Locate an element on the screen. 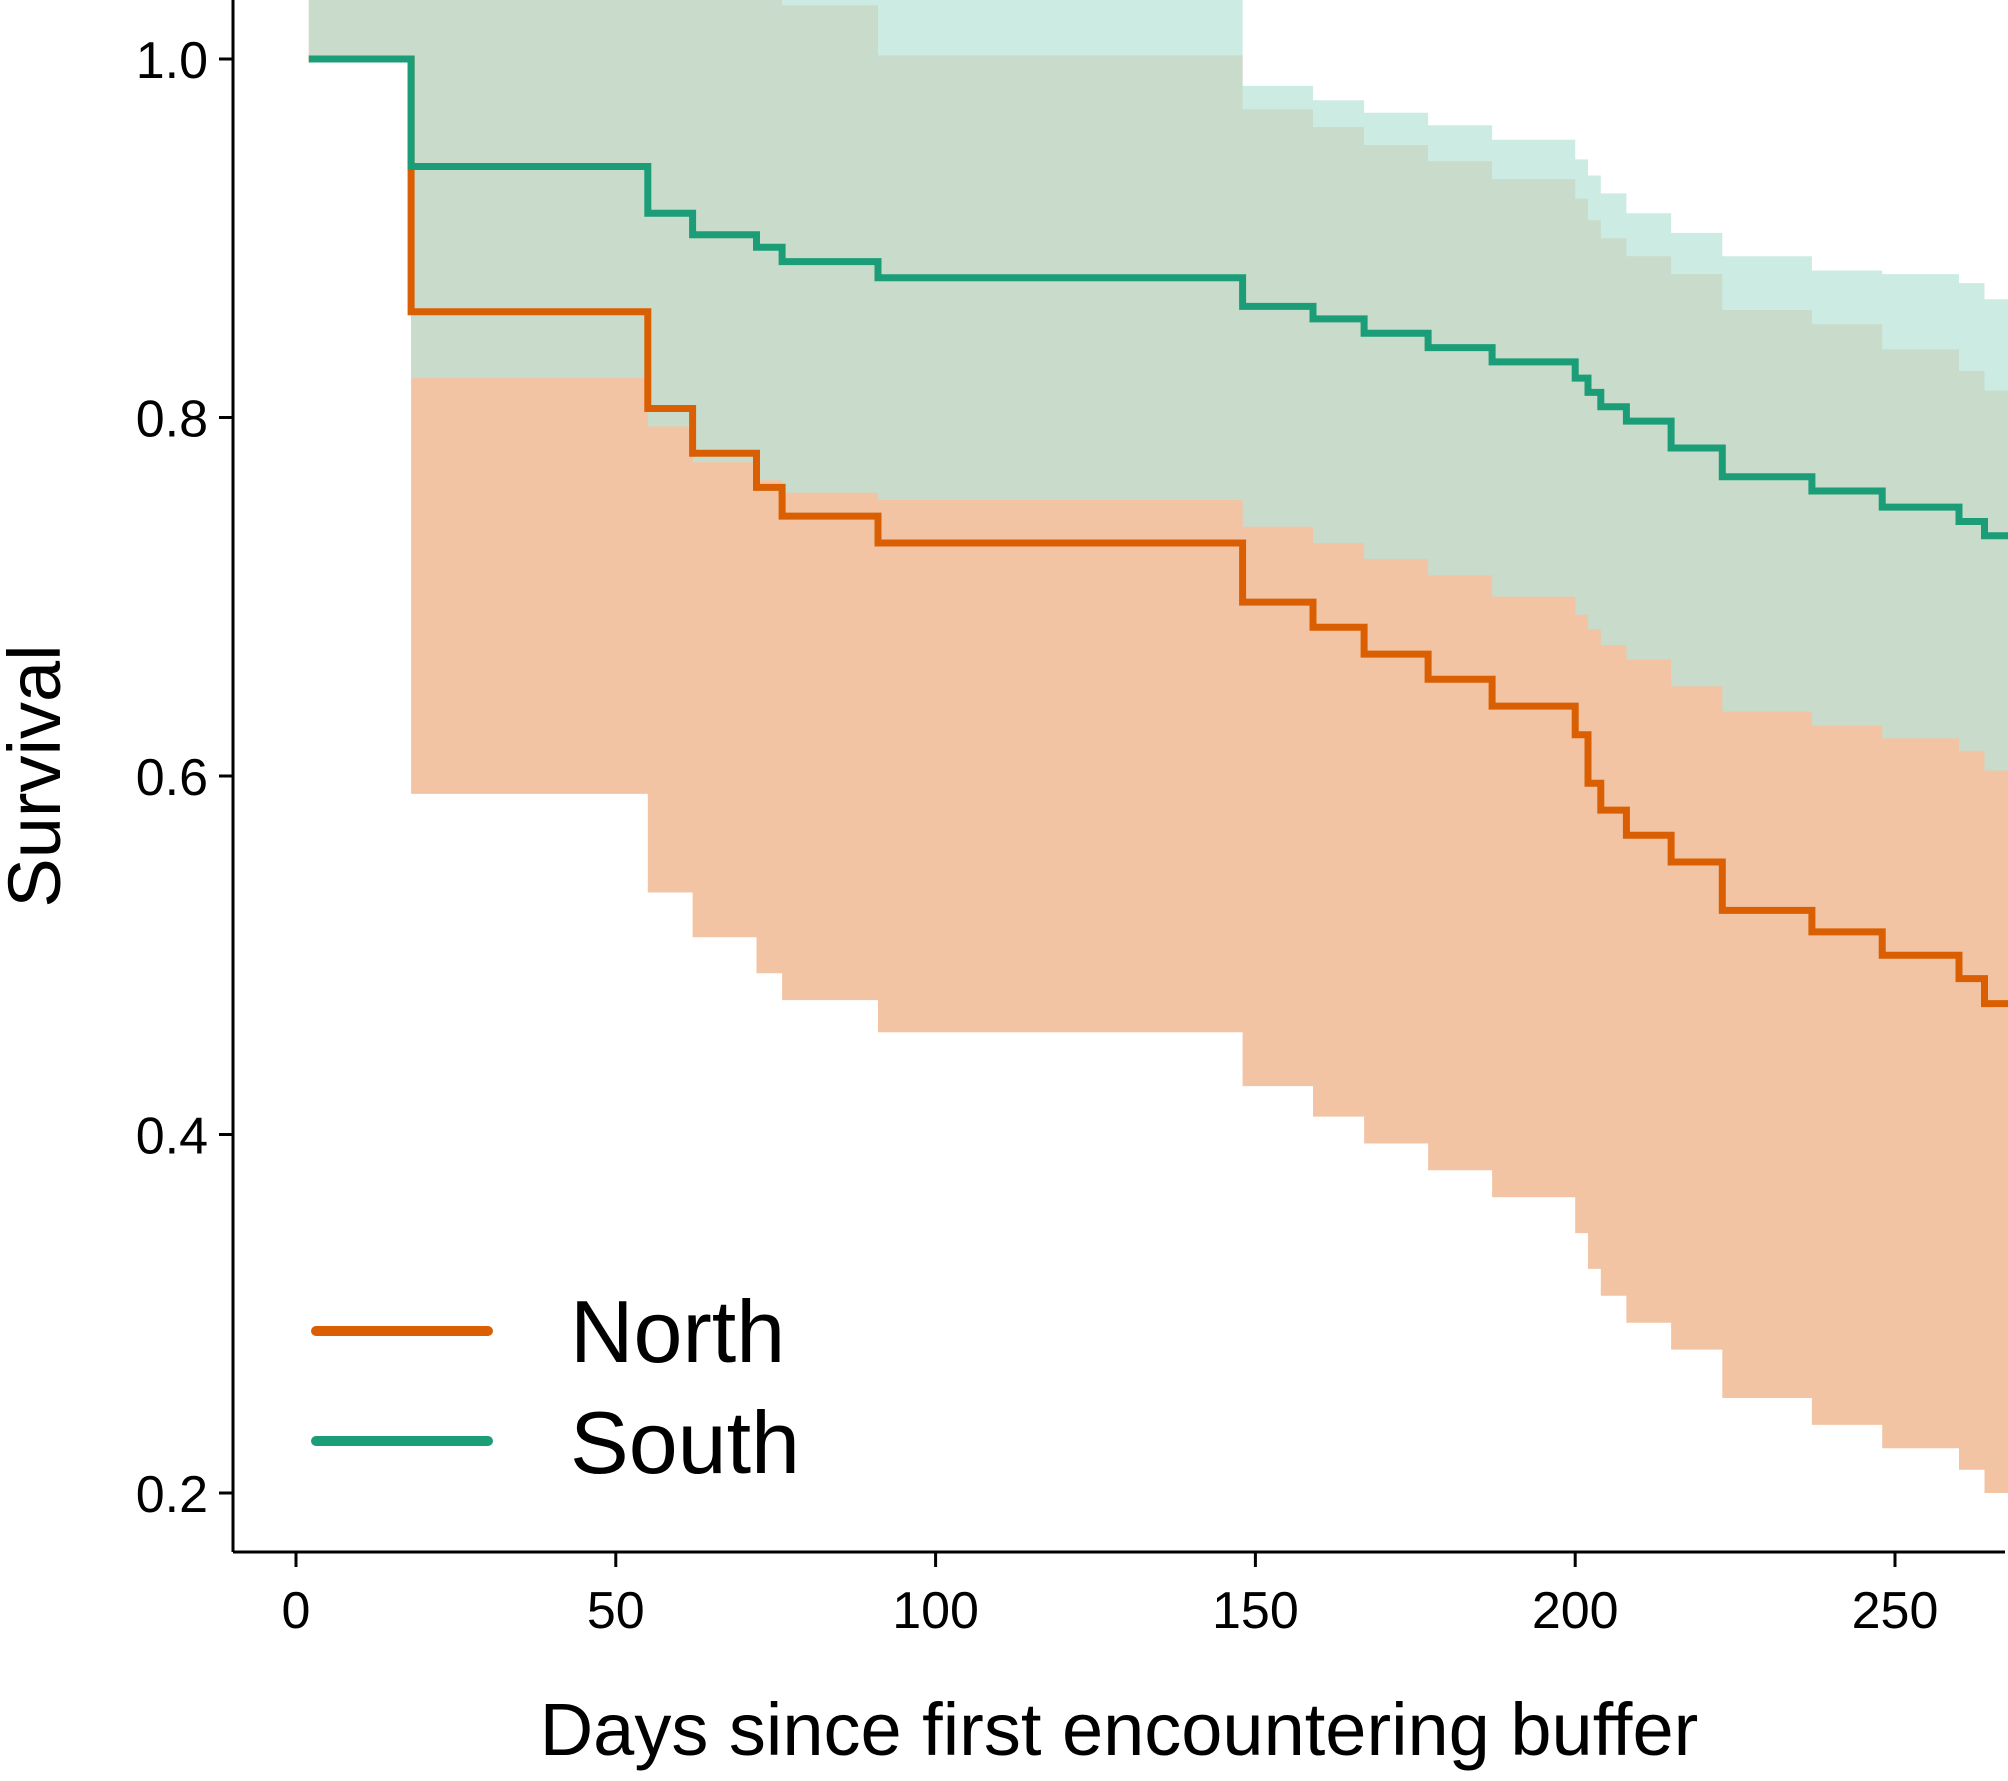  x-axis-title: Days since first encountering buffer is located at coordinates (1119, 1729).